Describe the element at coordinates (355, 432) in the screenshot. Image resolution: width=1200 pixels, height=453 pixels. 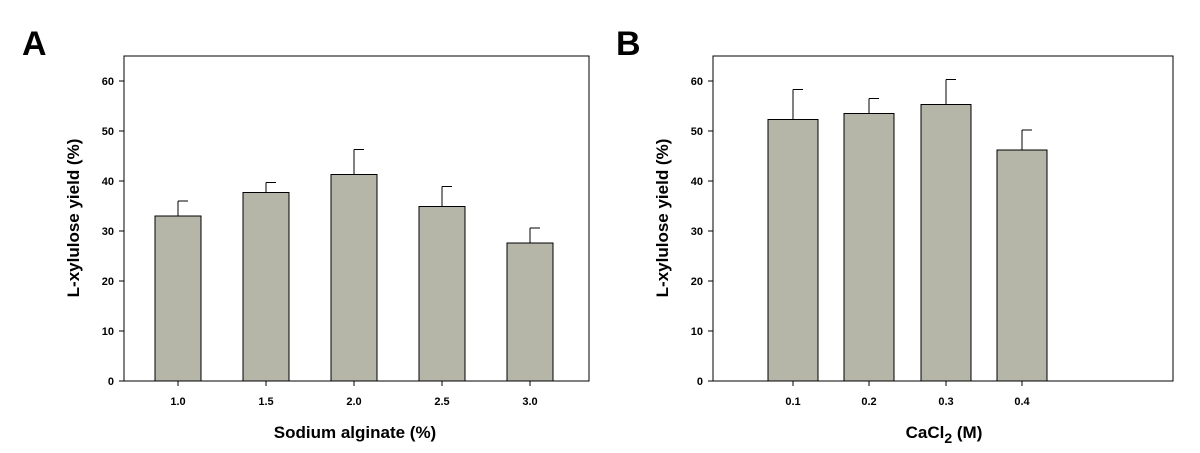
I see `panel-a-x-axis-title: Sodium alginate (%)` at that location.